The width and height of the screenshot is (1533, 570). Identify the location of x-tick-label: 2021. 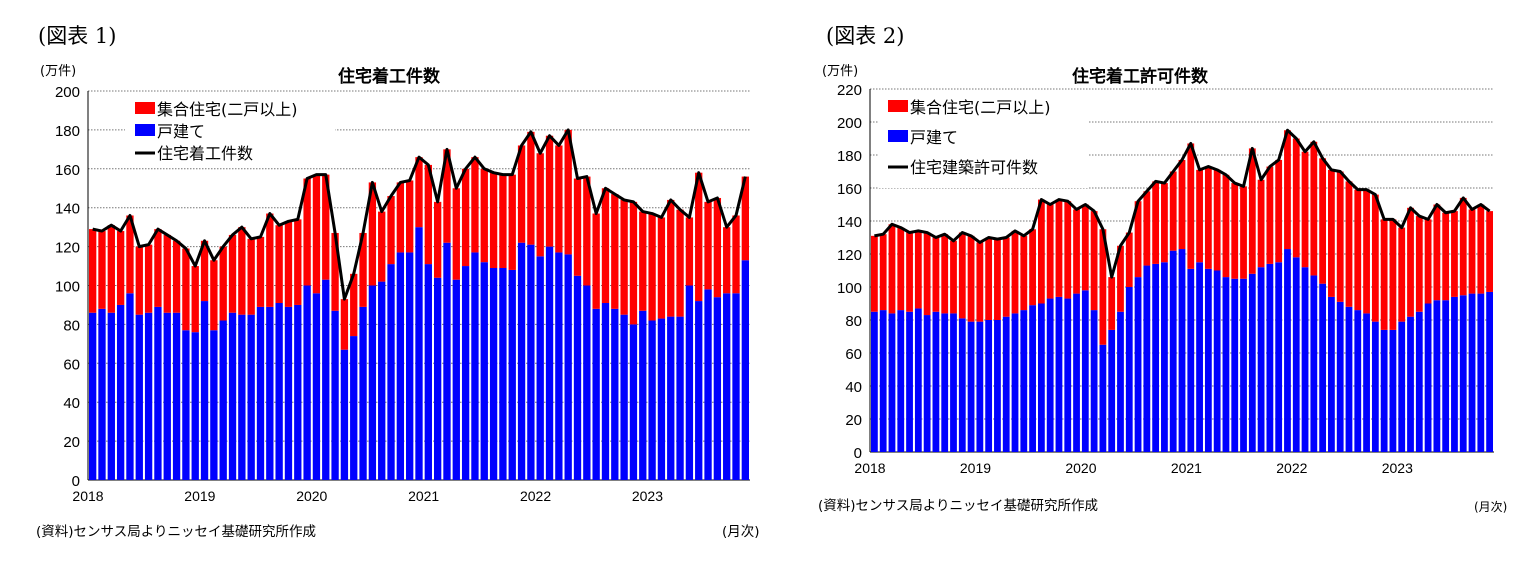
(423, 496).